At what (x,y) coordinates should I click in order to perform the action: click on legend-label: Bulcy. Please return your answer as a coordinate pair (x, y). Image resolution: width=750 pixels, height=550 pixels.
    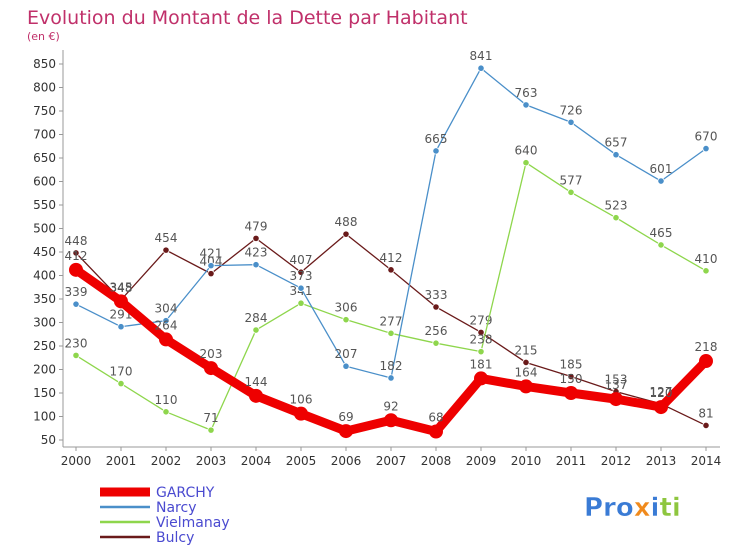
    Looking at the image, I should click on (175, 538).